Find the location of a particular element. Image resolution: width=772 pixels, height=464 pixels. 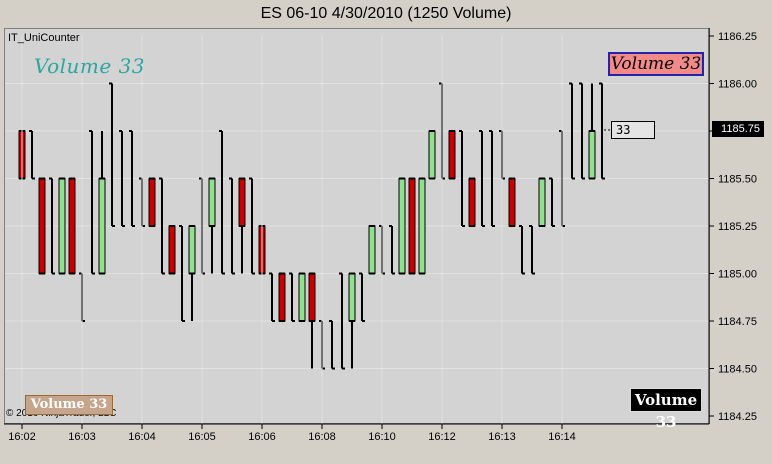

y-axis-tick-label: 1184.50 is located at coordinates (737, 370).